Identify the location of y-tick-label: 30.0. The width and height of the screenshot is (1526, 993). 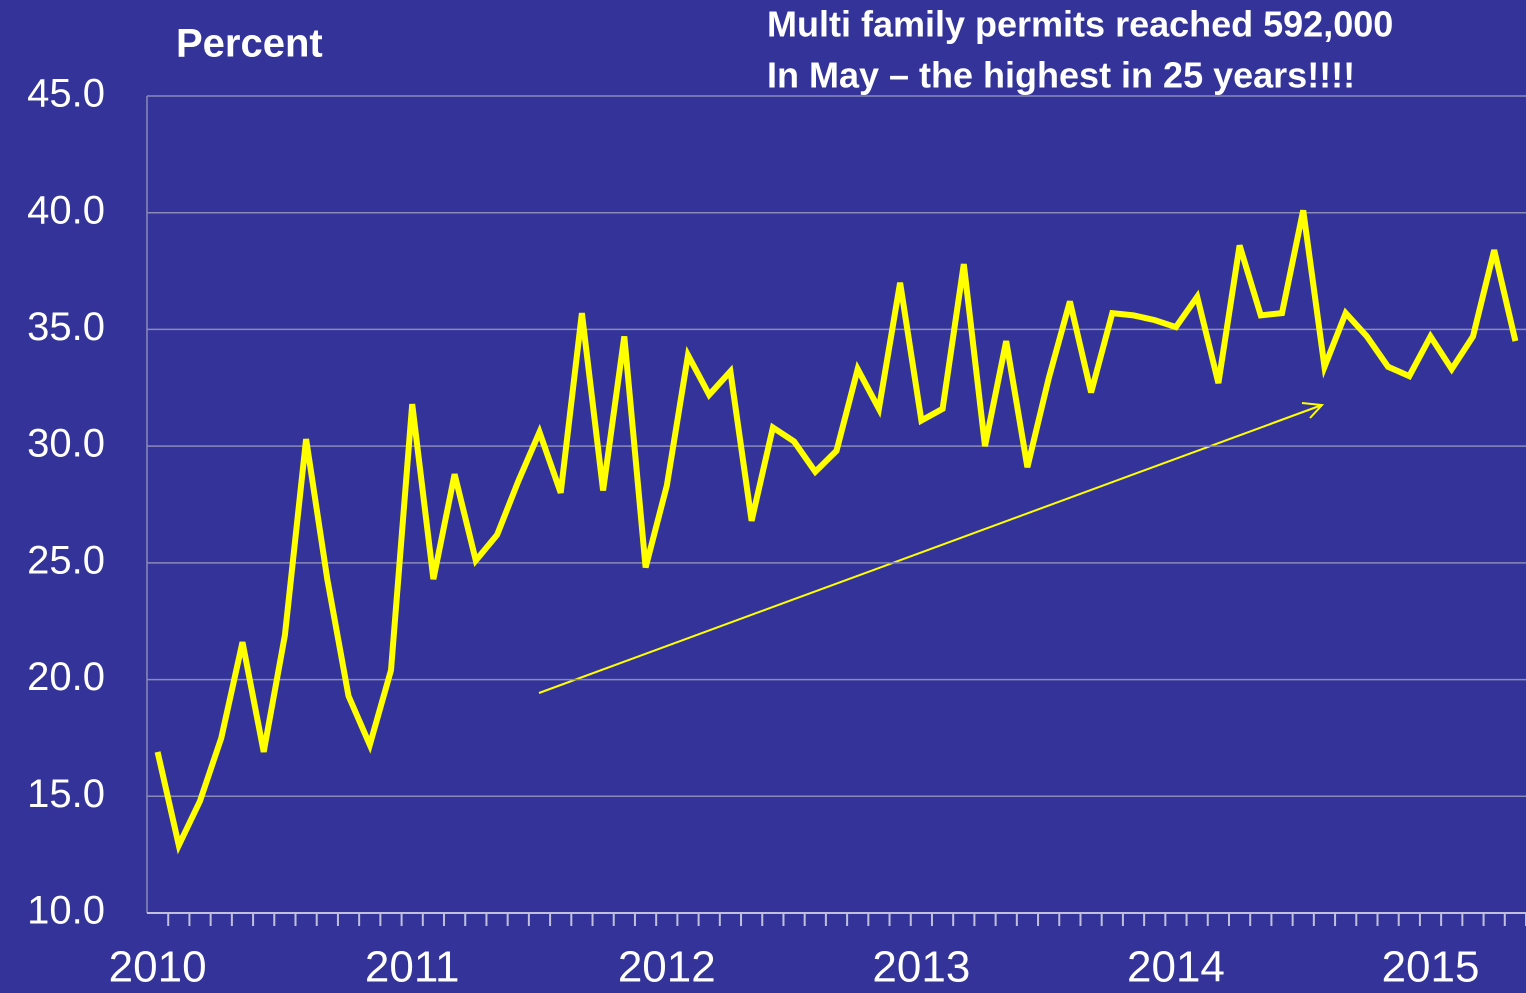
(66, 444).